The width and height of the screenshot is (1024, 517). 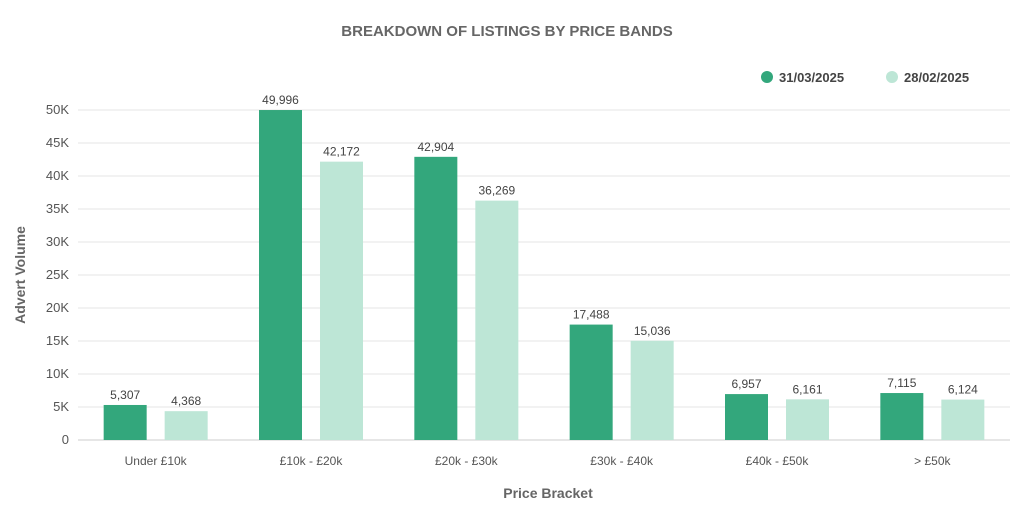 I want to click on data-label: 6,161, so click(x=807, y=389).